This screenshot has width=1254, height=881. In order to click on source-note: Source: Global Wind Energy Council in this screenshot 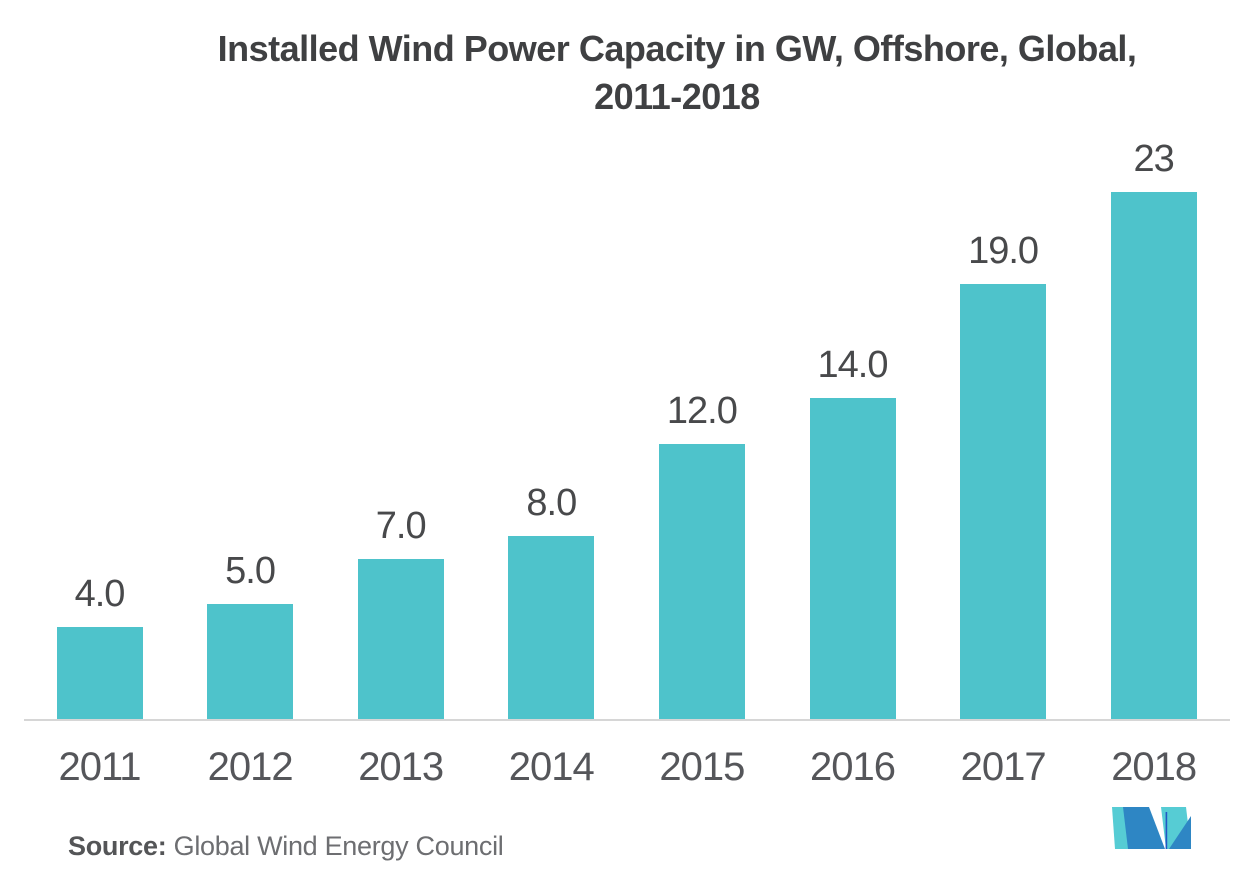, I will do `click(286, 846)`.